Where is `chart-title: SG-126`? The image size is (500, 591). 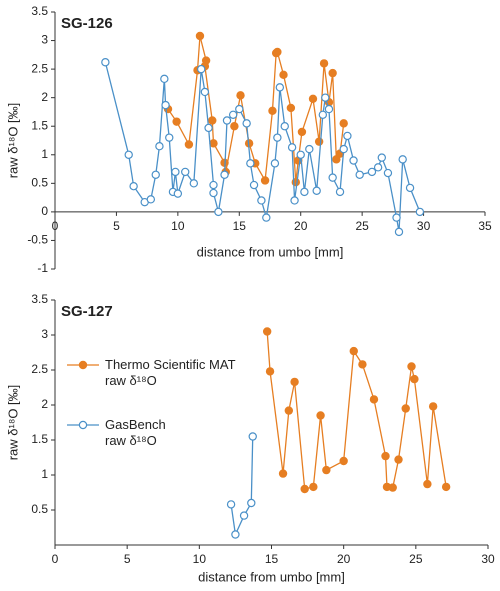
chart-title: SG-126 is located at coordinates (87, 23).